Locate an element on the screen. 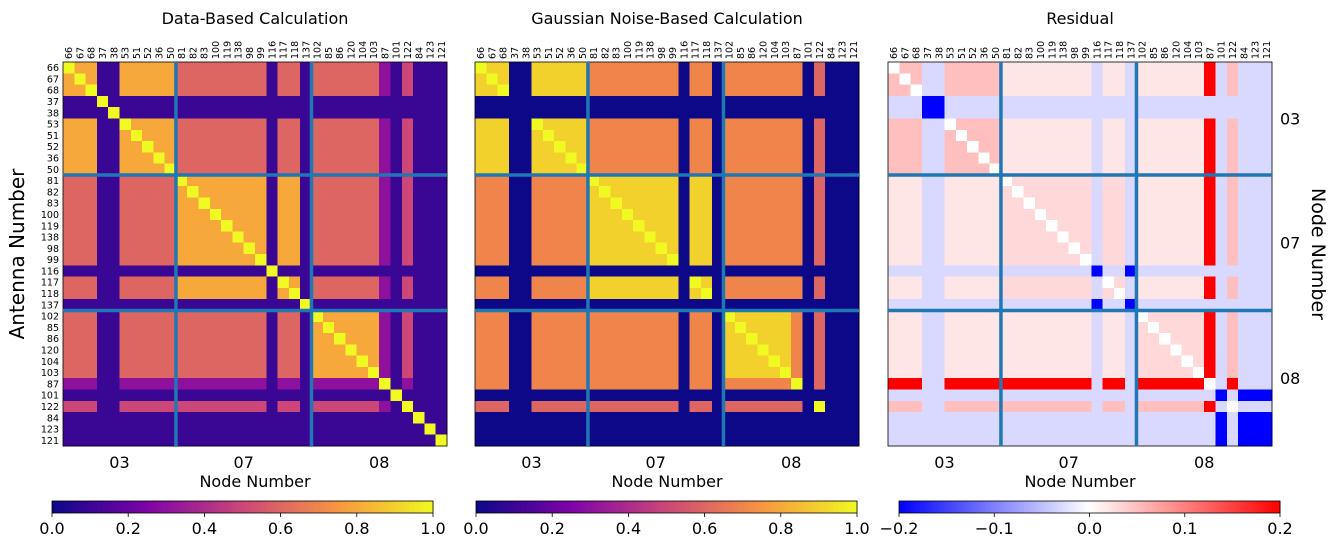  colorbar-tick-label: 0.0 is located at coordinates (1089, 528).